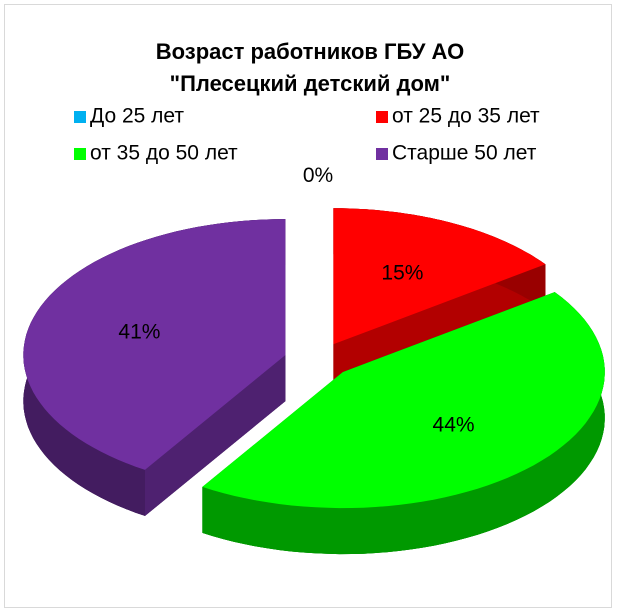  What do you see at coordinates (464, 153) in the screenshot?
I see `legend-label: Старше 50 лет` at bounding box center [464, 153].